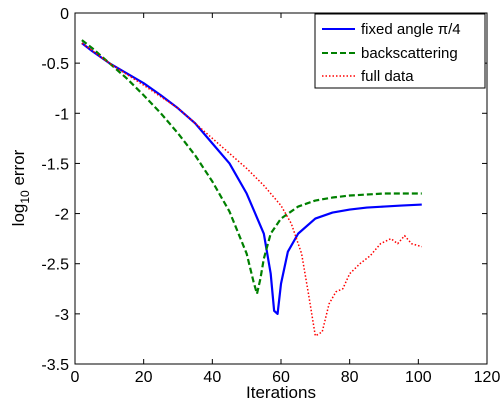 This screenshot has height=402, width=500. Describe the element at coordinates (55, 265) in the screenshot. I see `y-tick-label: -2.5` at that location.